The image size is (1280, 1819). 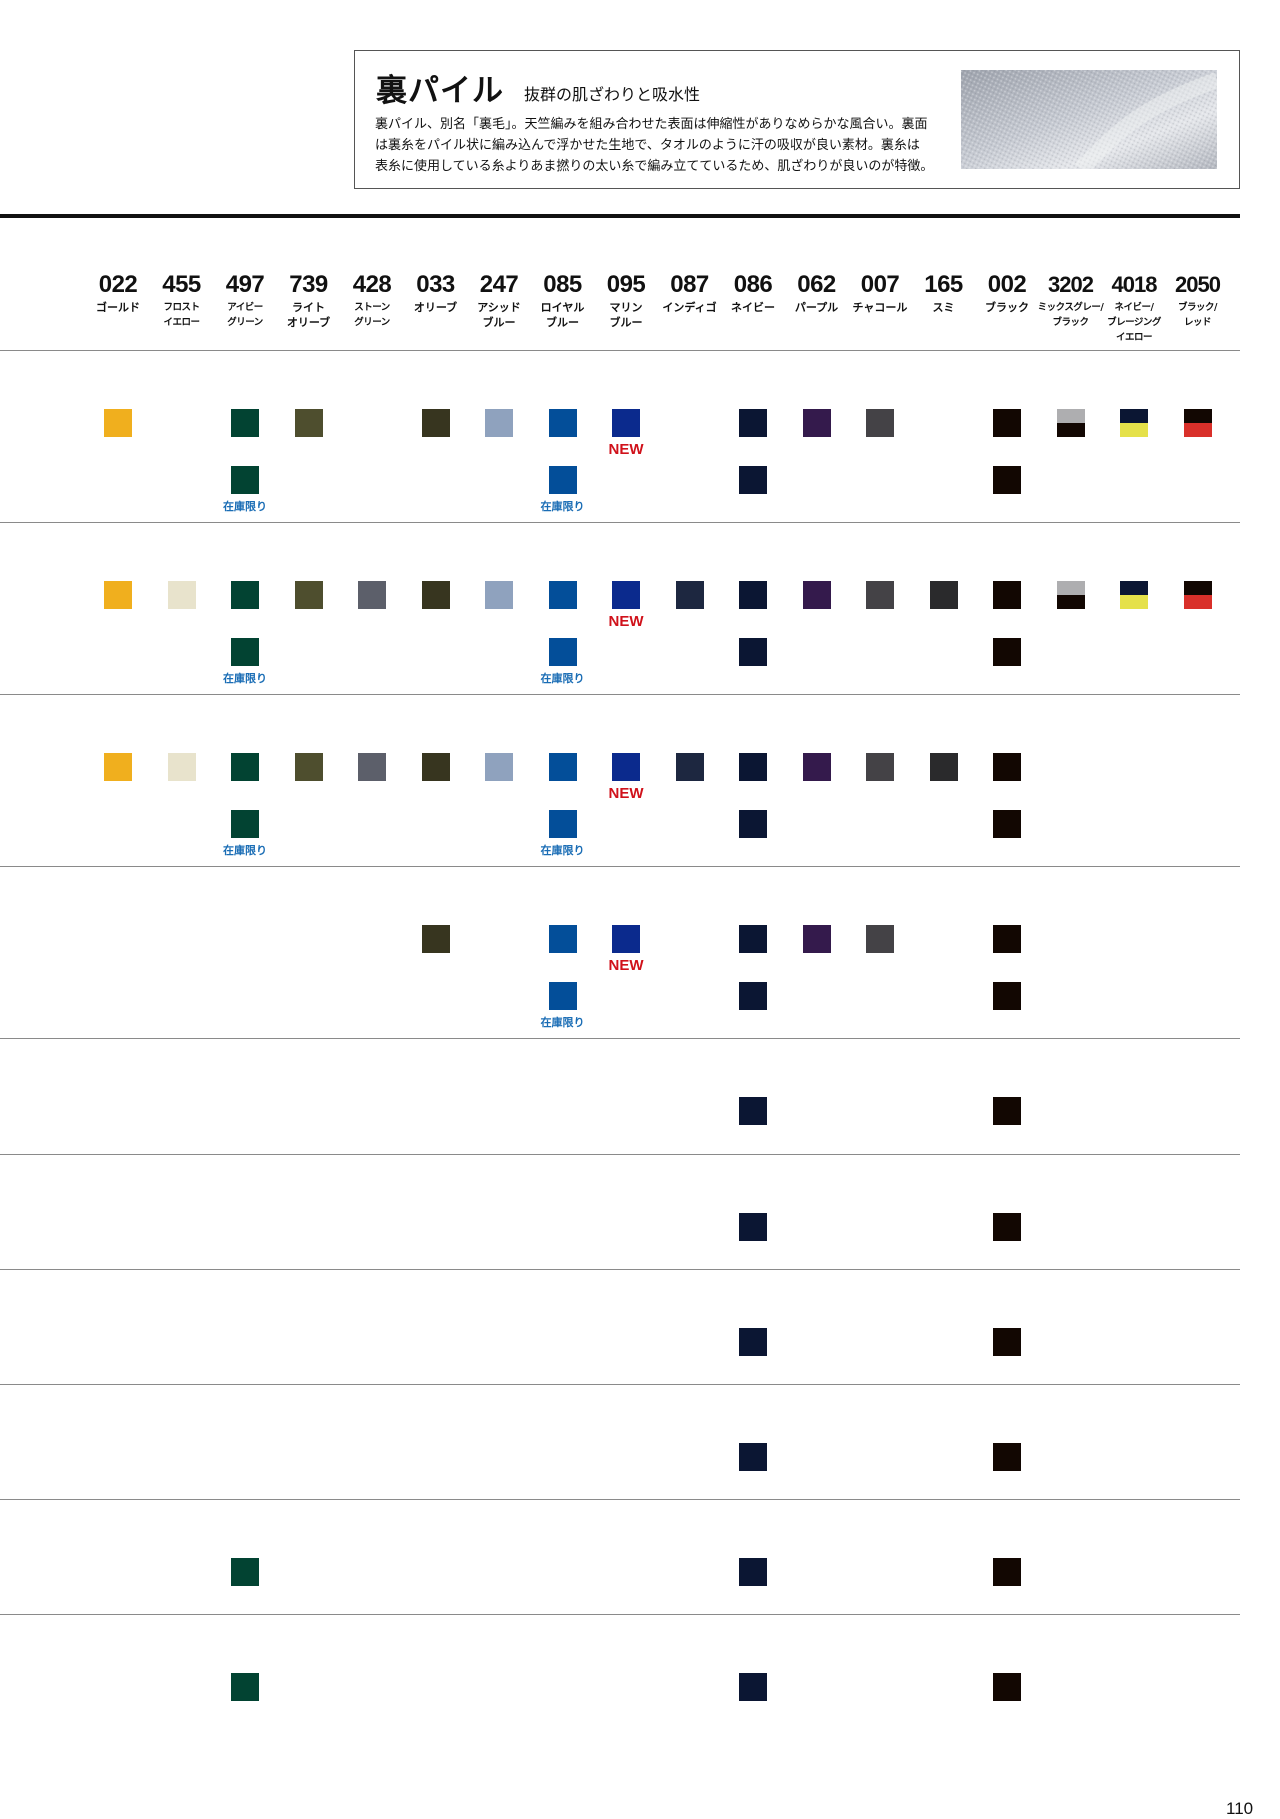 What do you see at coordinates (626, 300) in the screenshot?
I see `color-column-header: 095 マリン ブルー` at bounding box center [626, 300].